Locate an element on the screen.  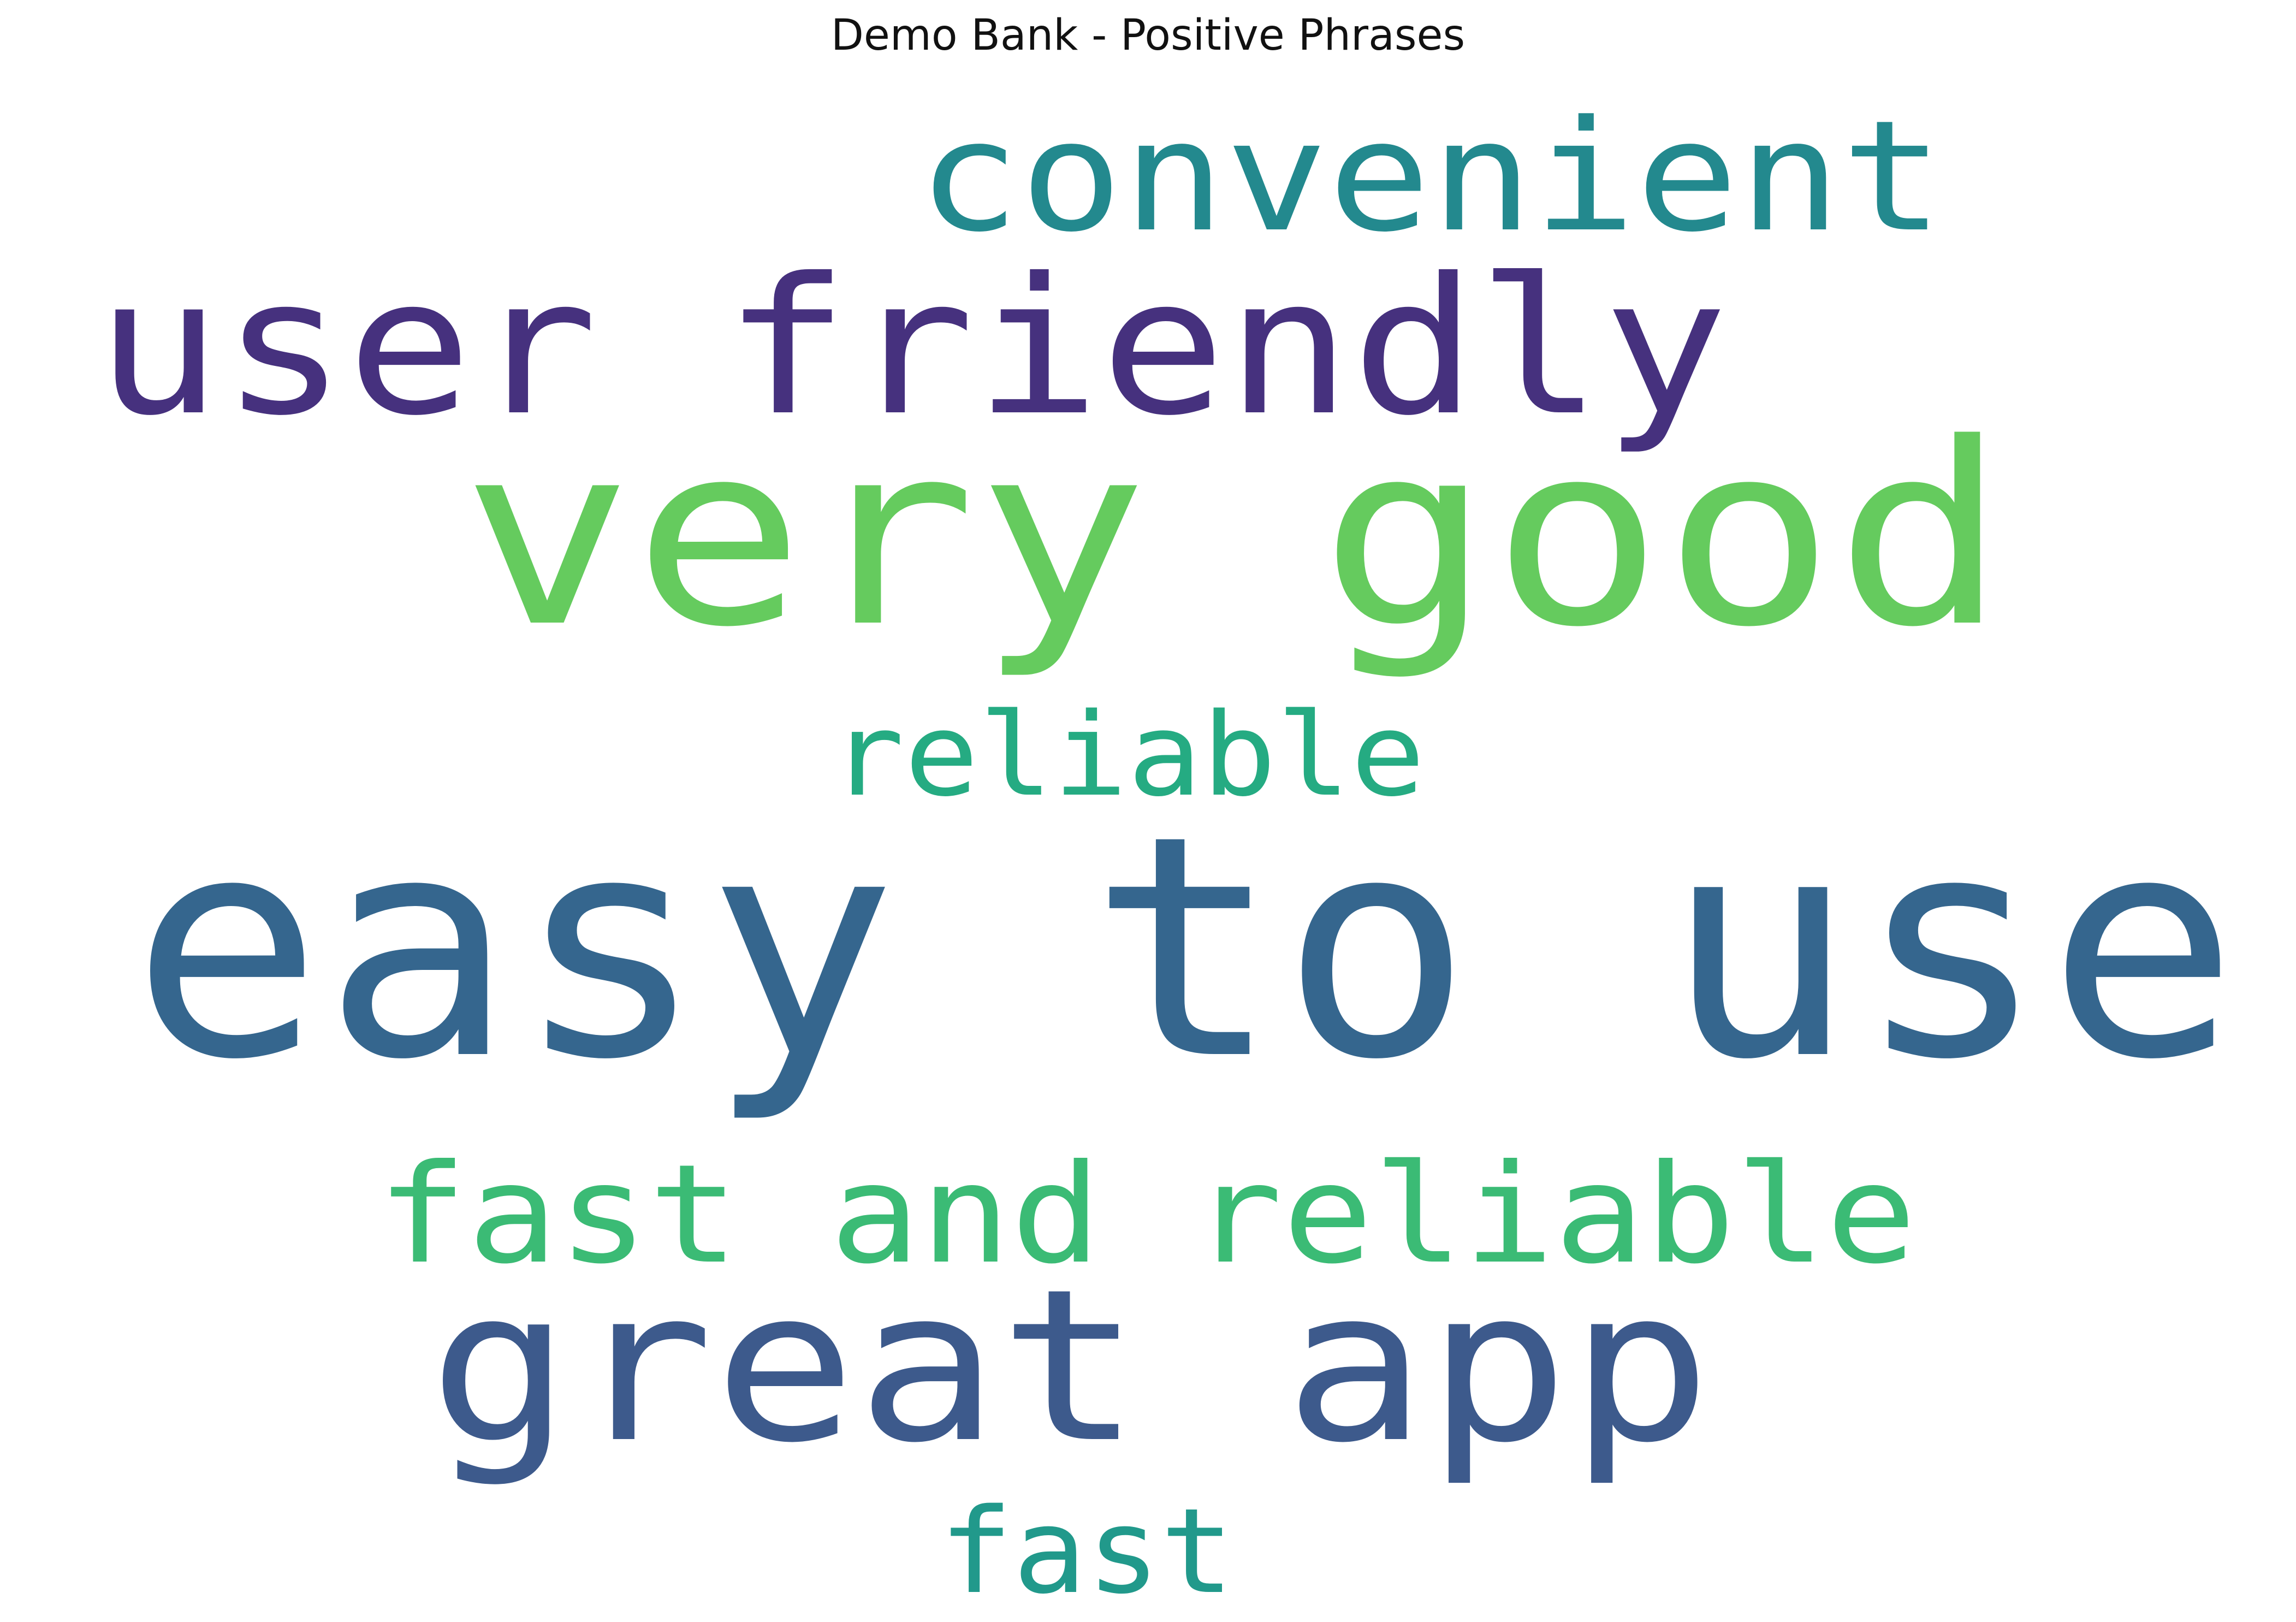
cloud-word-fast-and-reliable: fast and reliable is located at coordinates (1147, 1214).